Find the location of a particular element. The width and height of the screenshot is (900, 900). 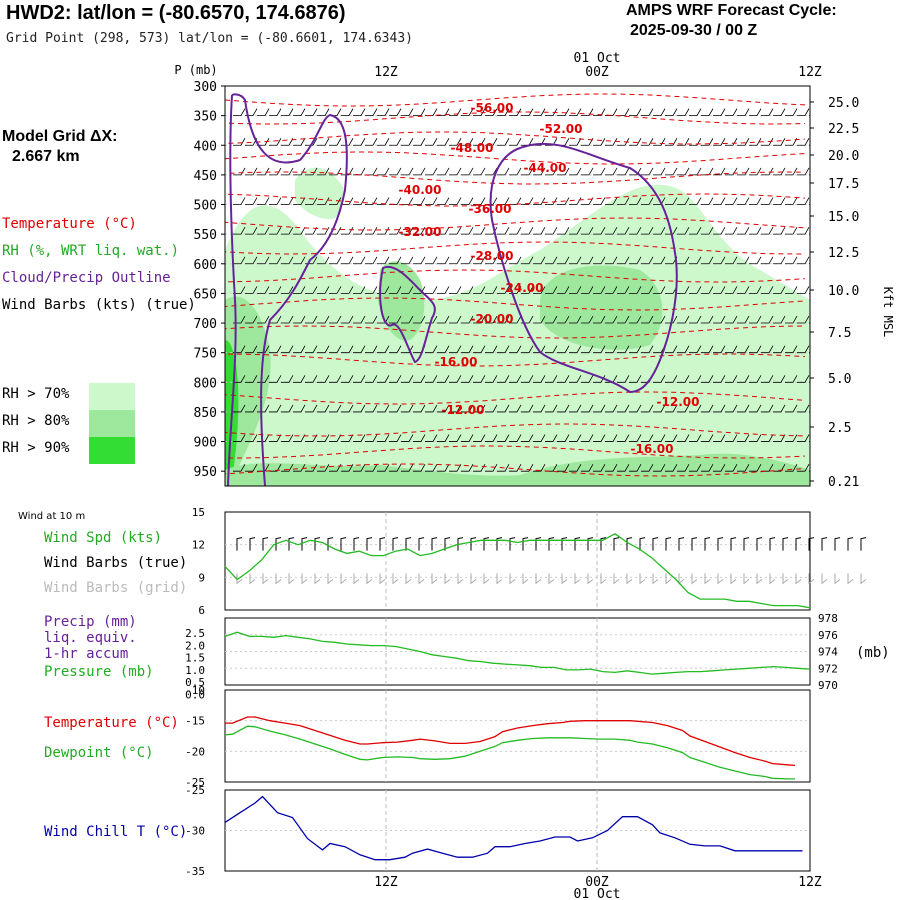

temperature-contour-label: -48.00 is located at coordinates (472, 148).